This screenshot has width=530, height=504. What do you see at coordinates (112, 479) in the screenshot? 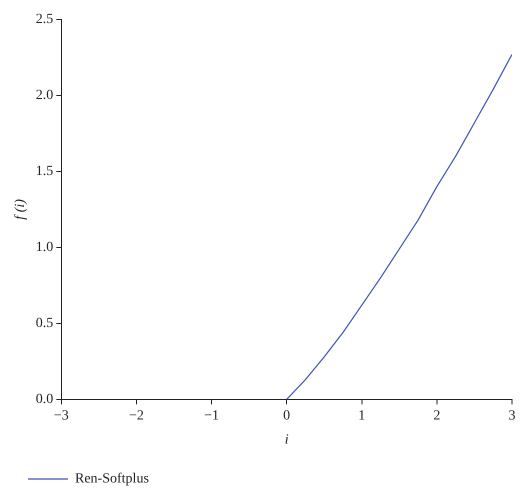
I see `legend-label: Ren-Softplus` at bounding box center [112, 479].